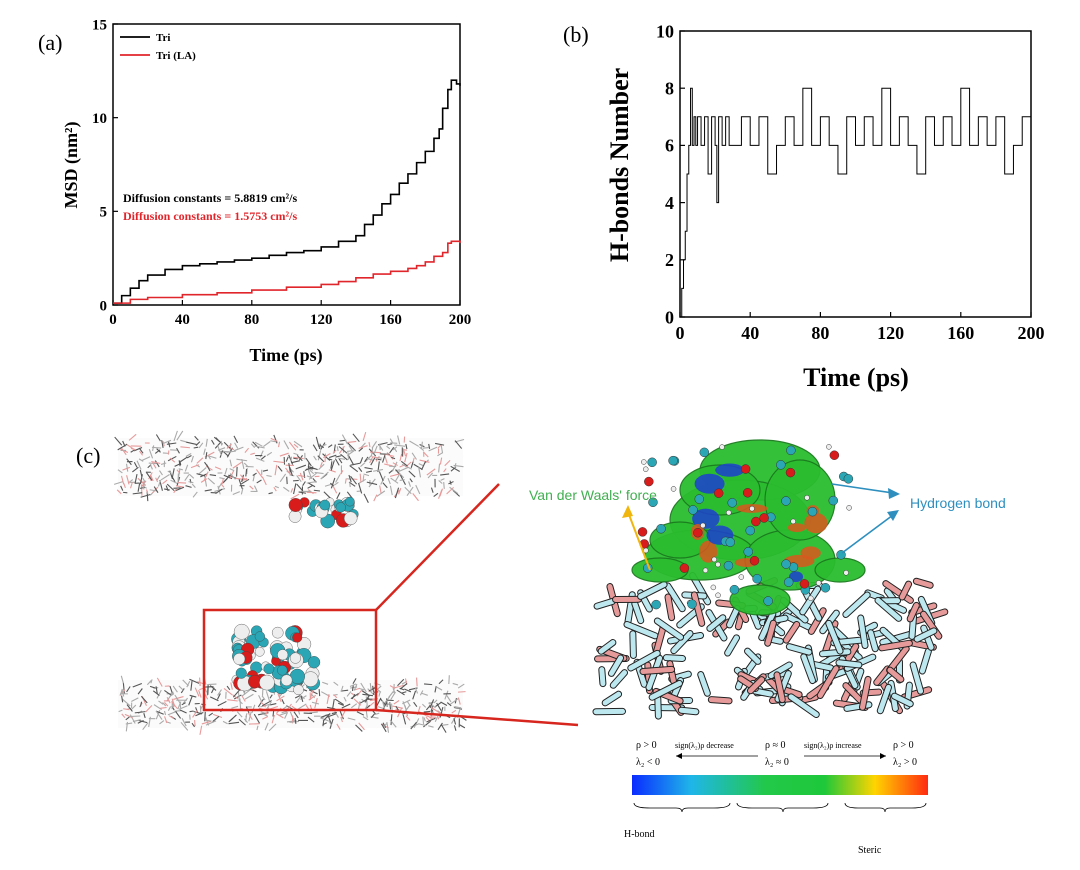 This screenshot has width=1080, height=870. What do you see at coordinates (286, 164) in the screenshot?
I see `msd-plot-frame` at bounding box center [286, 164].